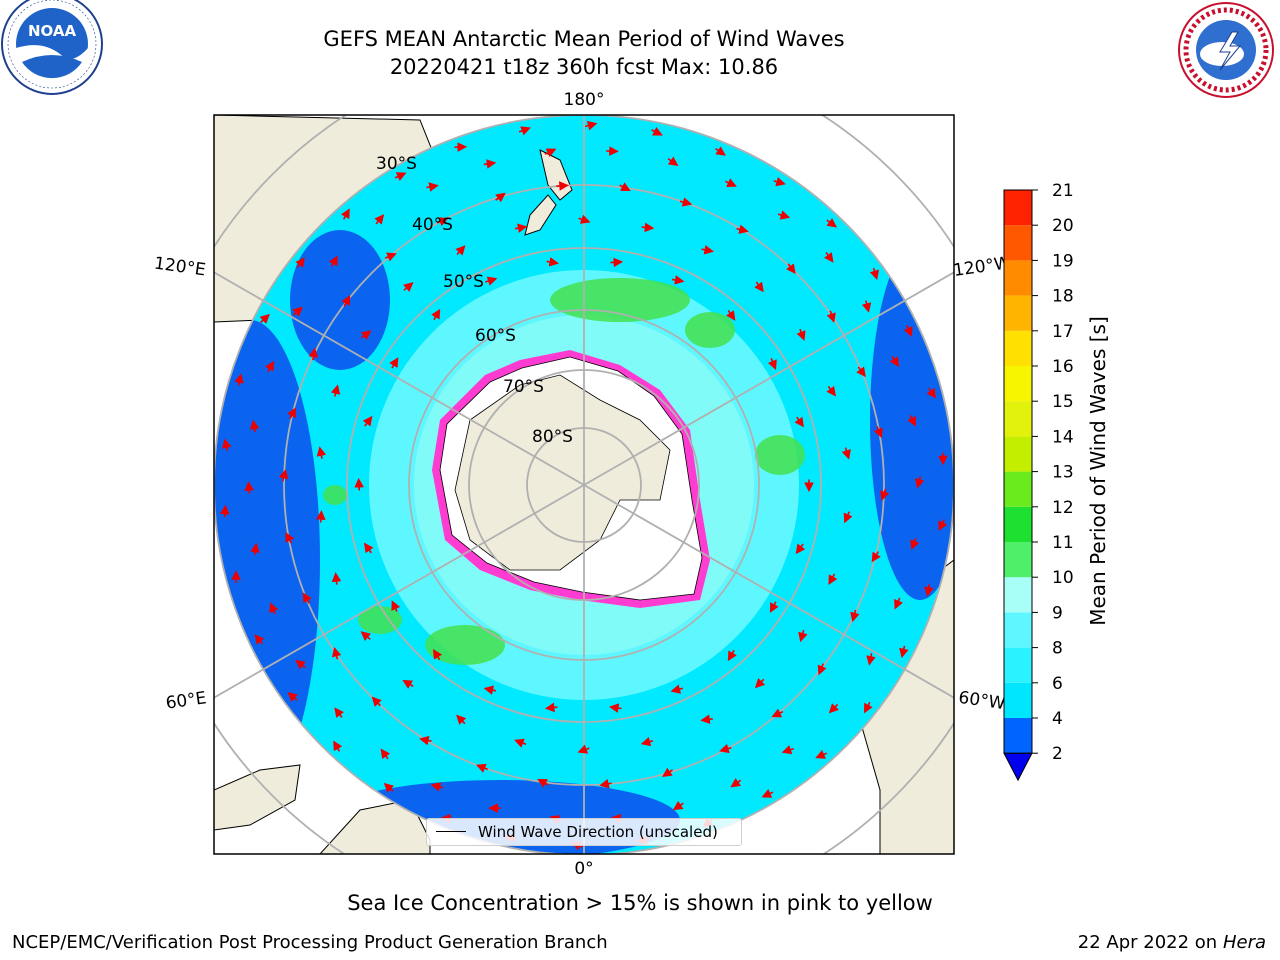 The width and height of the screenshot is (1280, 960). I want to click on lat-label-40s: 40°S, so click(432, 225).